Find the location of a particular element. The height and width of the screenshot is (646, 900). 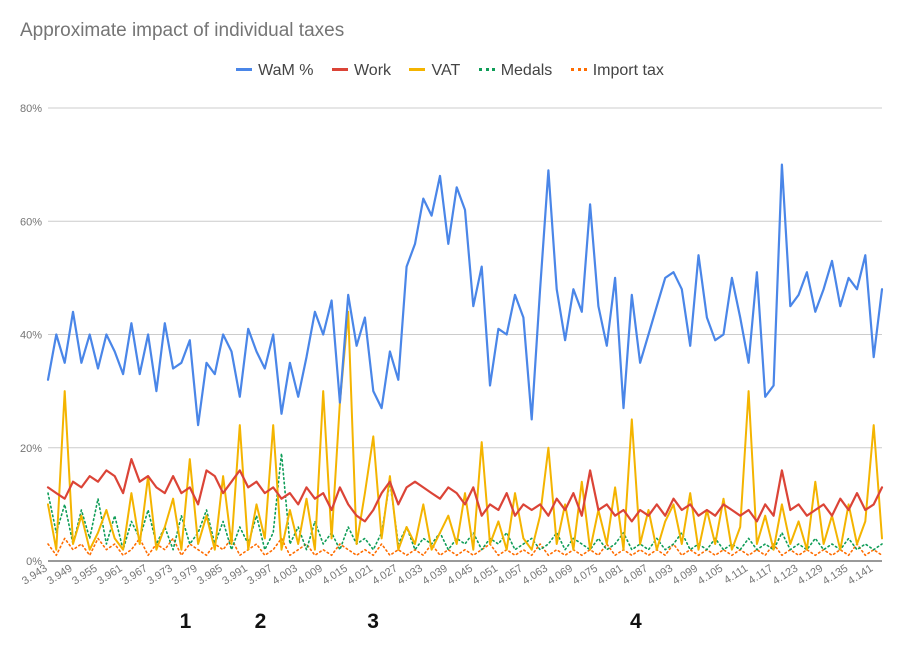

annotation-2: 2 is located at coordinates (260, 621).